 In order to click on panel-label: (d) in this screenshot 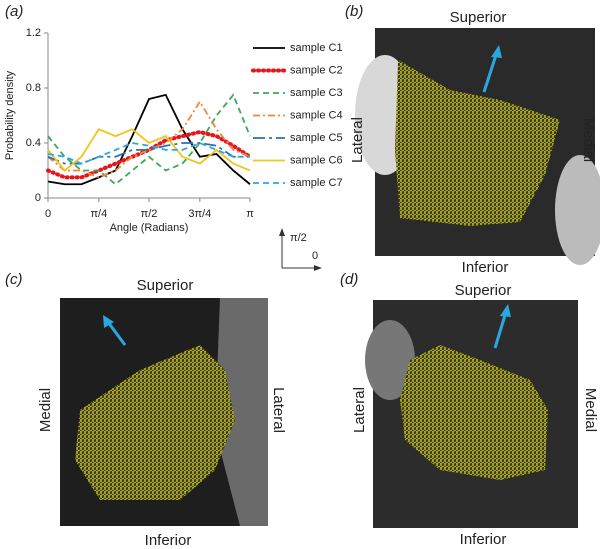, I will do `click(349, 279)`.